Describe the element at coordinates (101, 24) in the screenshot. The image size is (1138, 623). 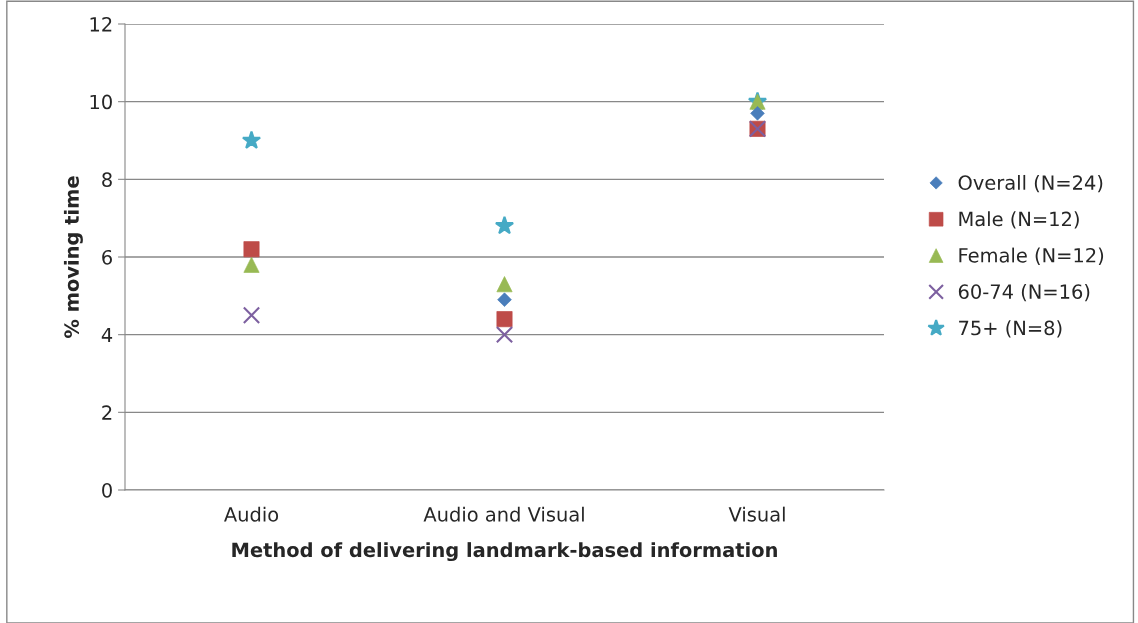
I see `y-tick-label: 12` at that location.